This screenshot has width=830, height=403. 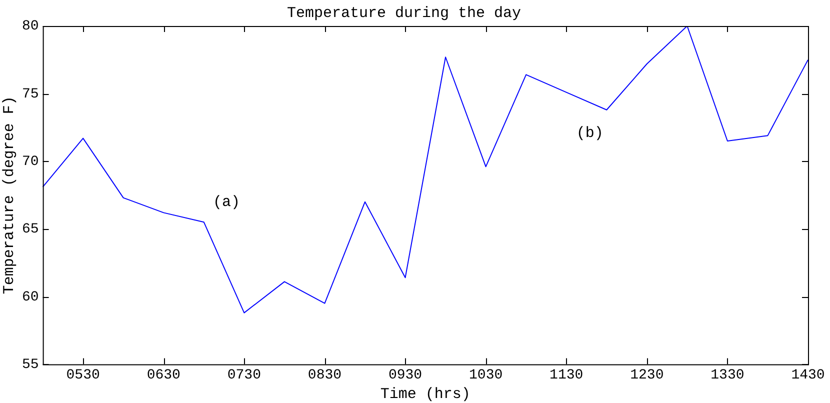 What do you see at coordinates (808, 375) in the screenshot?
I see `x-tick-label: 1430` at bounding box center [808, 375].